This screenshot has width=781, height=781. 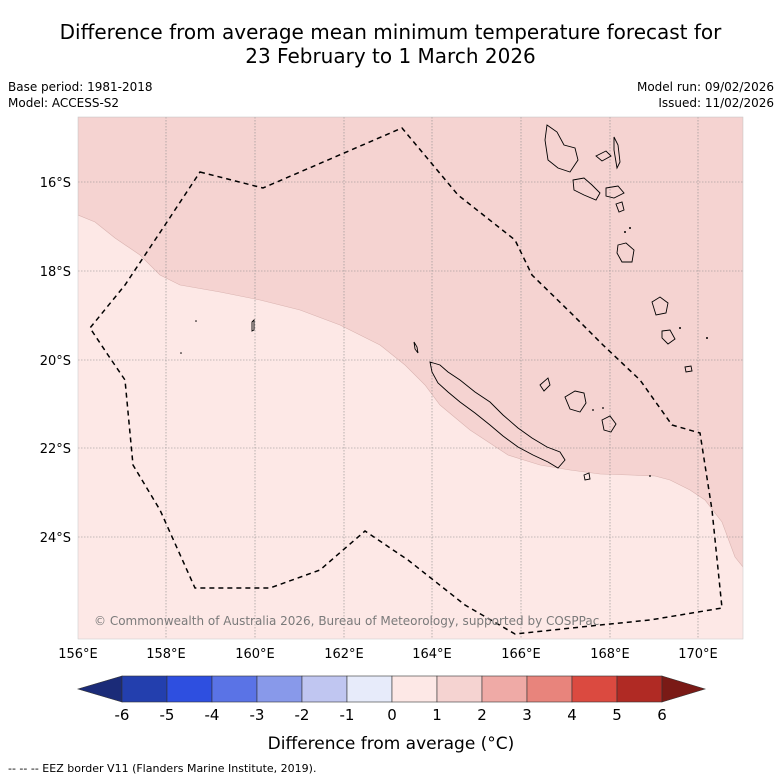 I want to click on colorbar-tick: 1, so click(x=437, y=715).